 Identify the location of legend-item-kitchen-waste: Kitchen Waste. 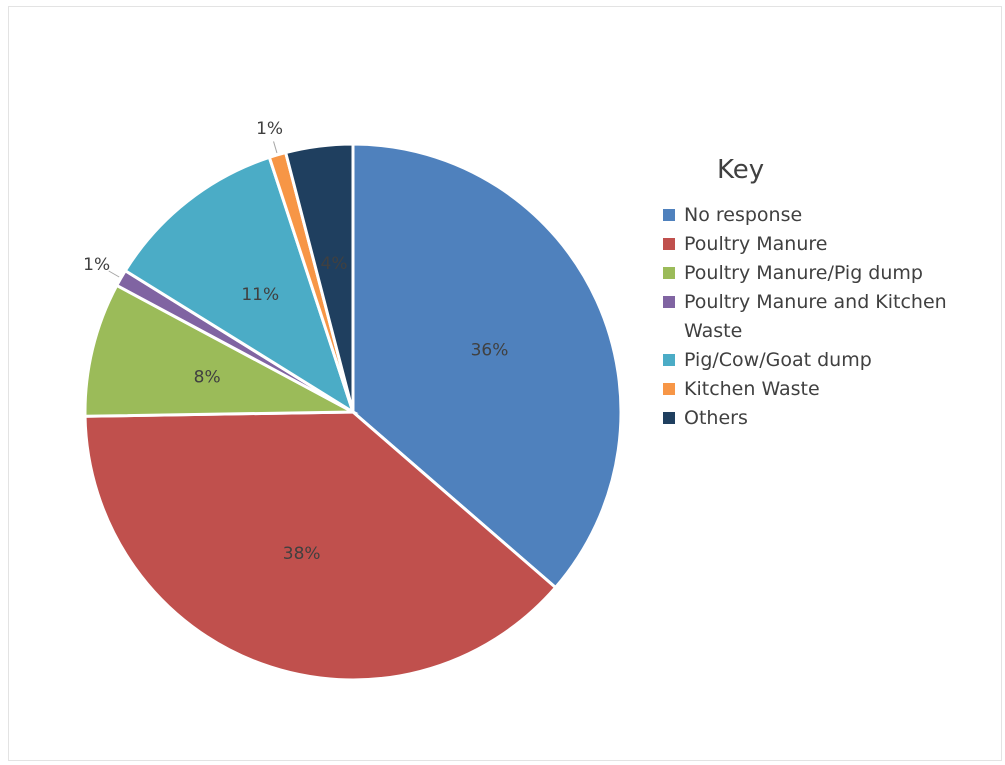
(826, 389).